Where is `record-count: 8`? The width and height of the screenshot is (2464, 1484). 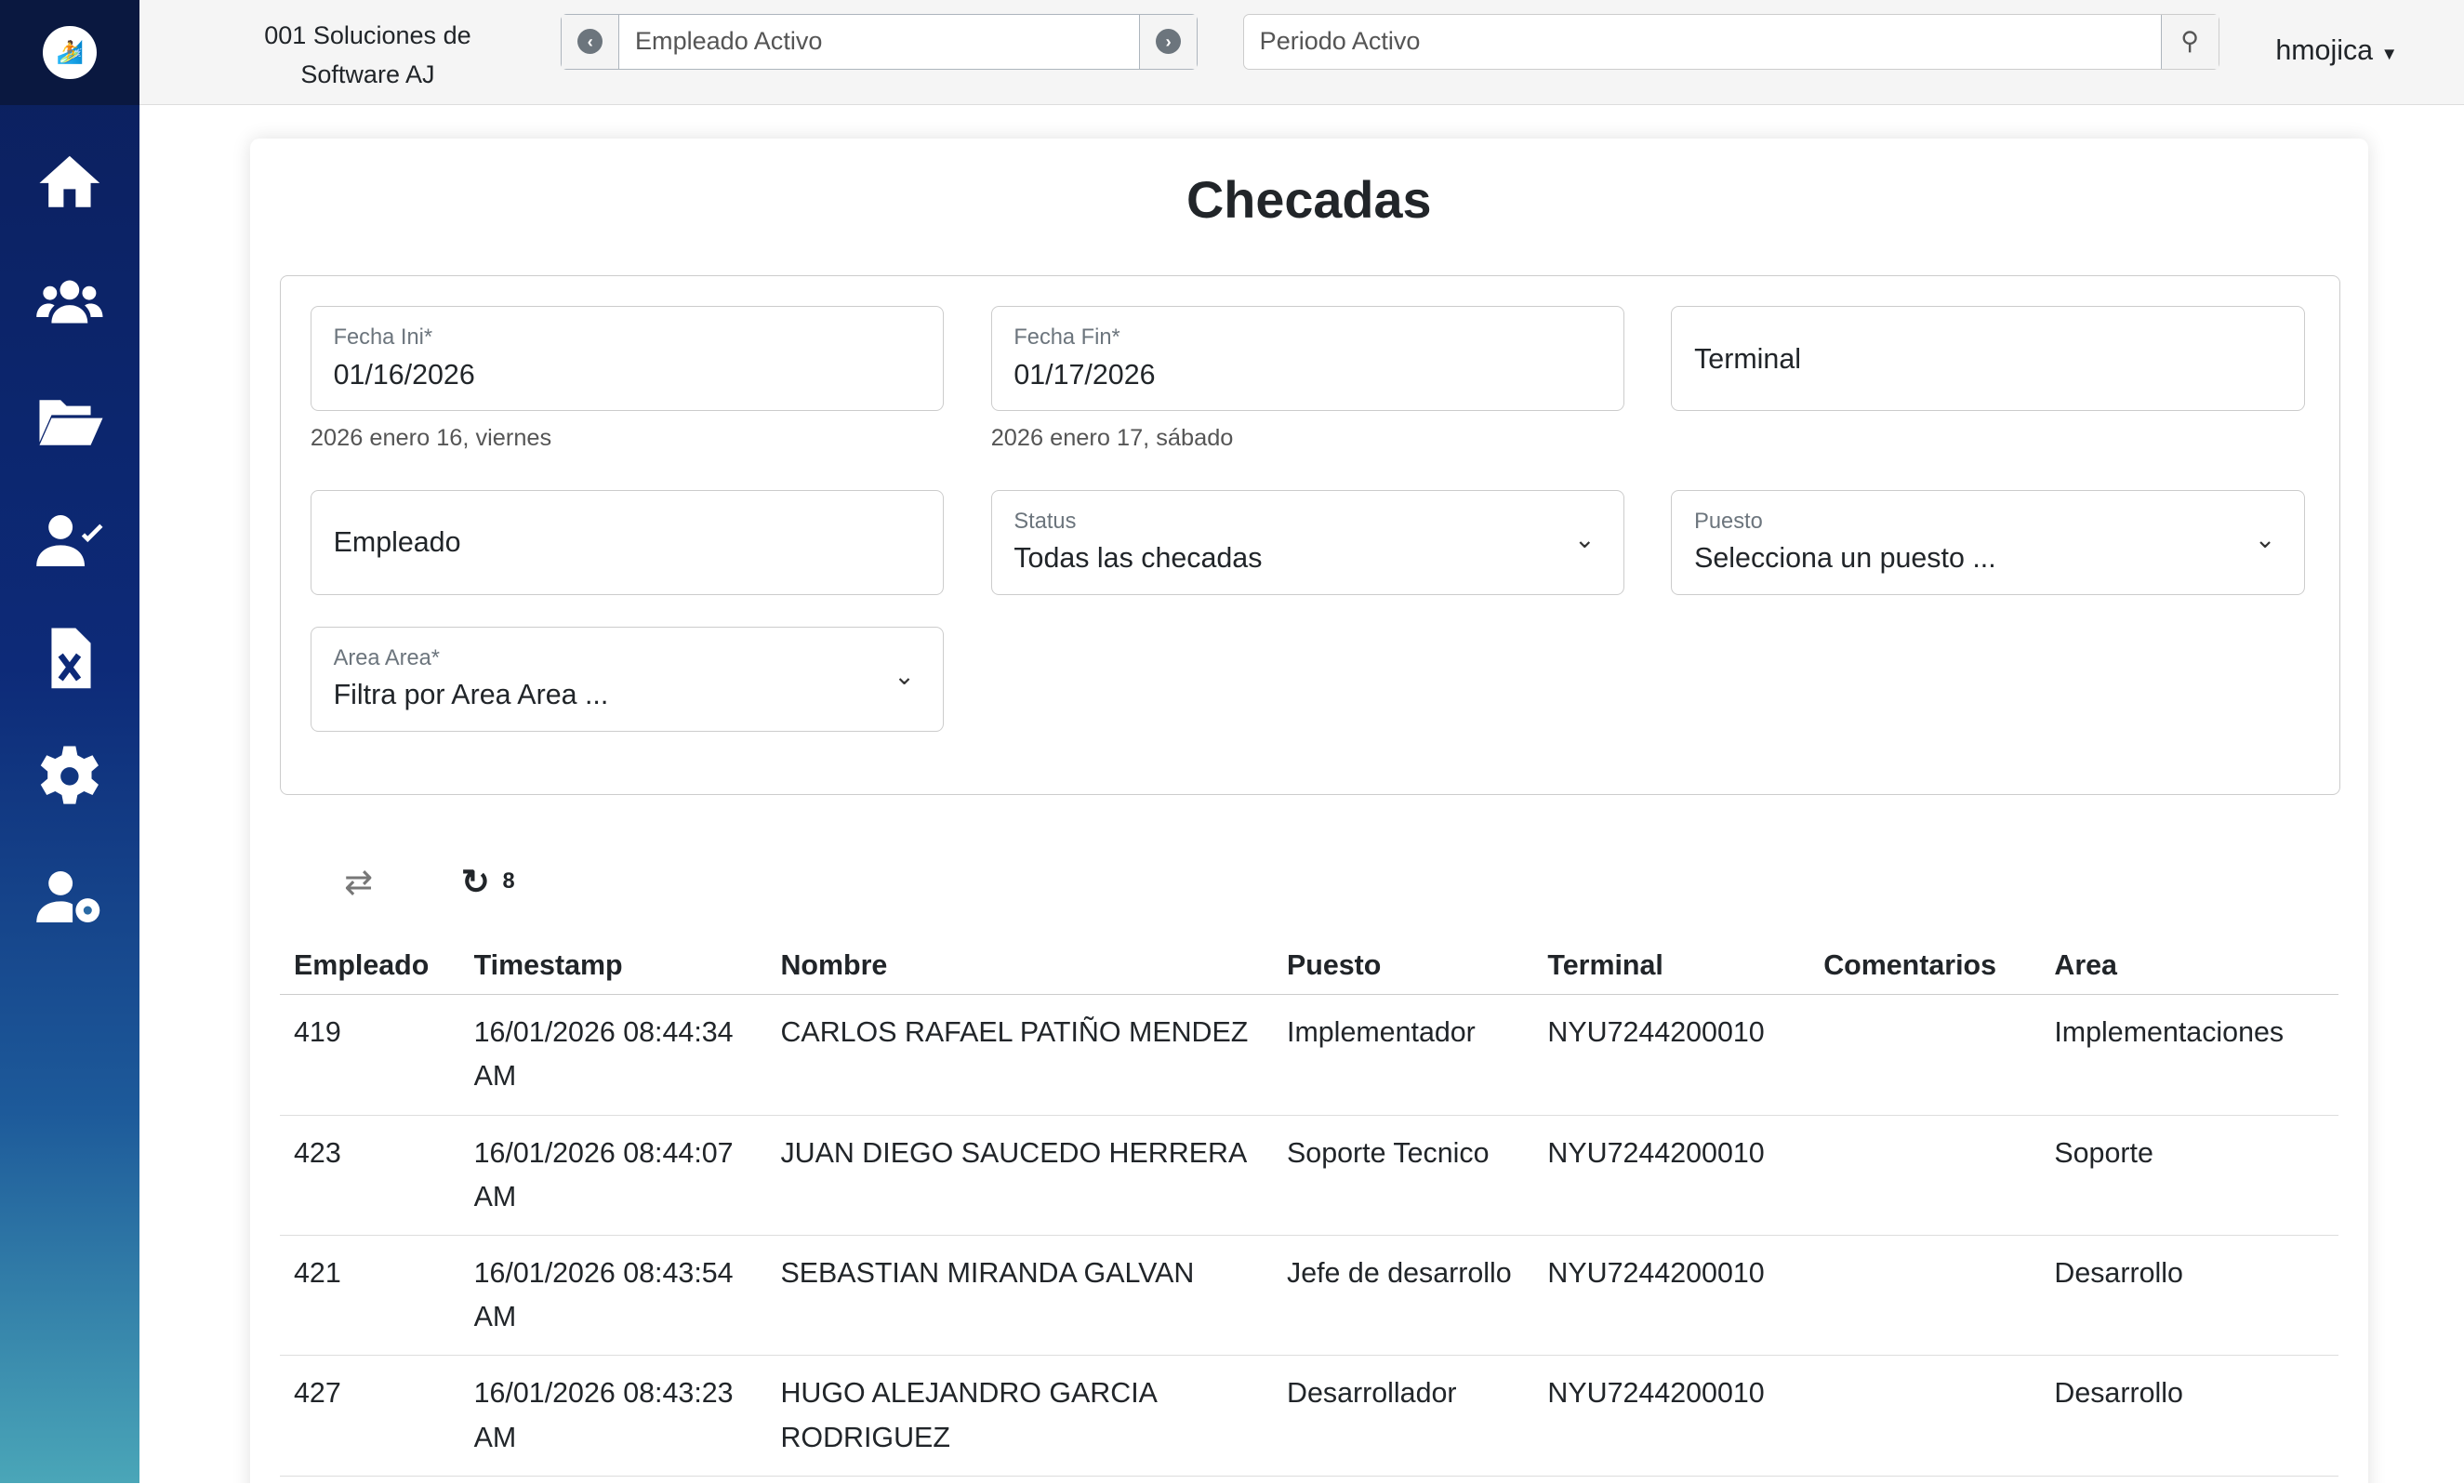
record-count: 8 is located at coordinates (508, 881).